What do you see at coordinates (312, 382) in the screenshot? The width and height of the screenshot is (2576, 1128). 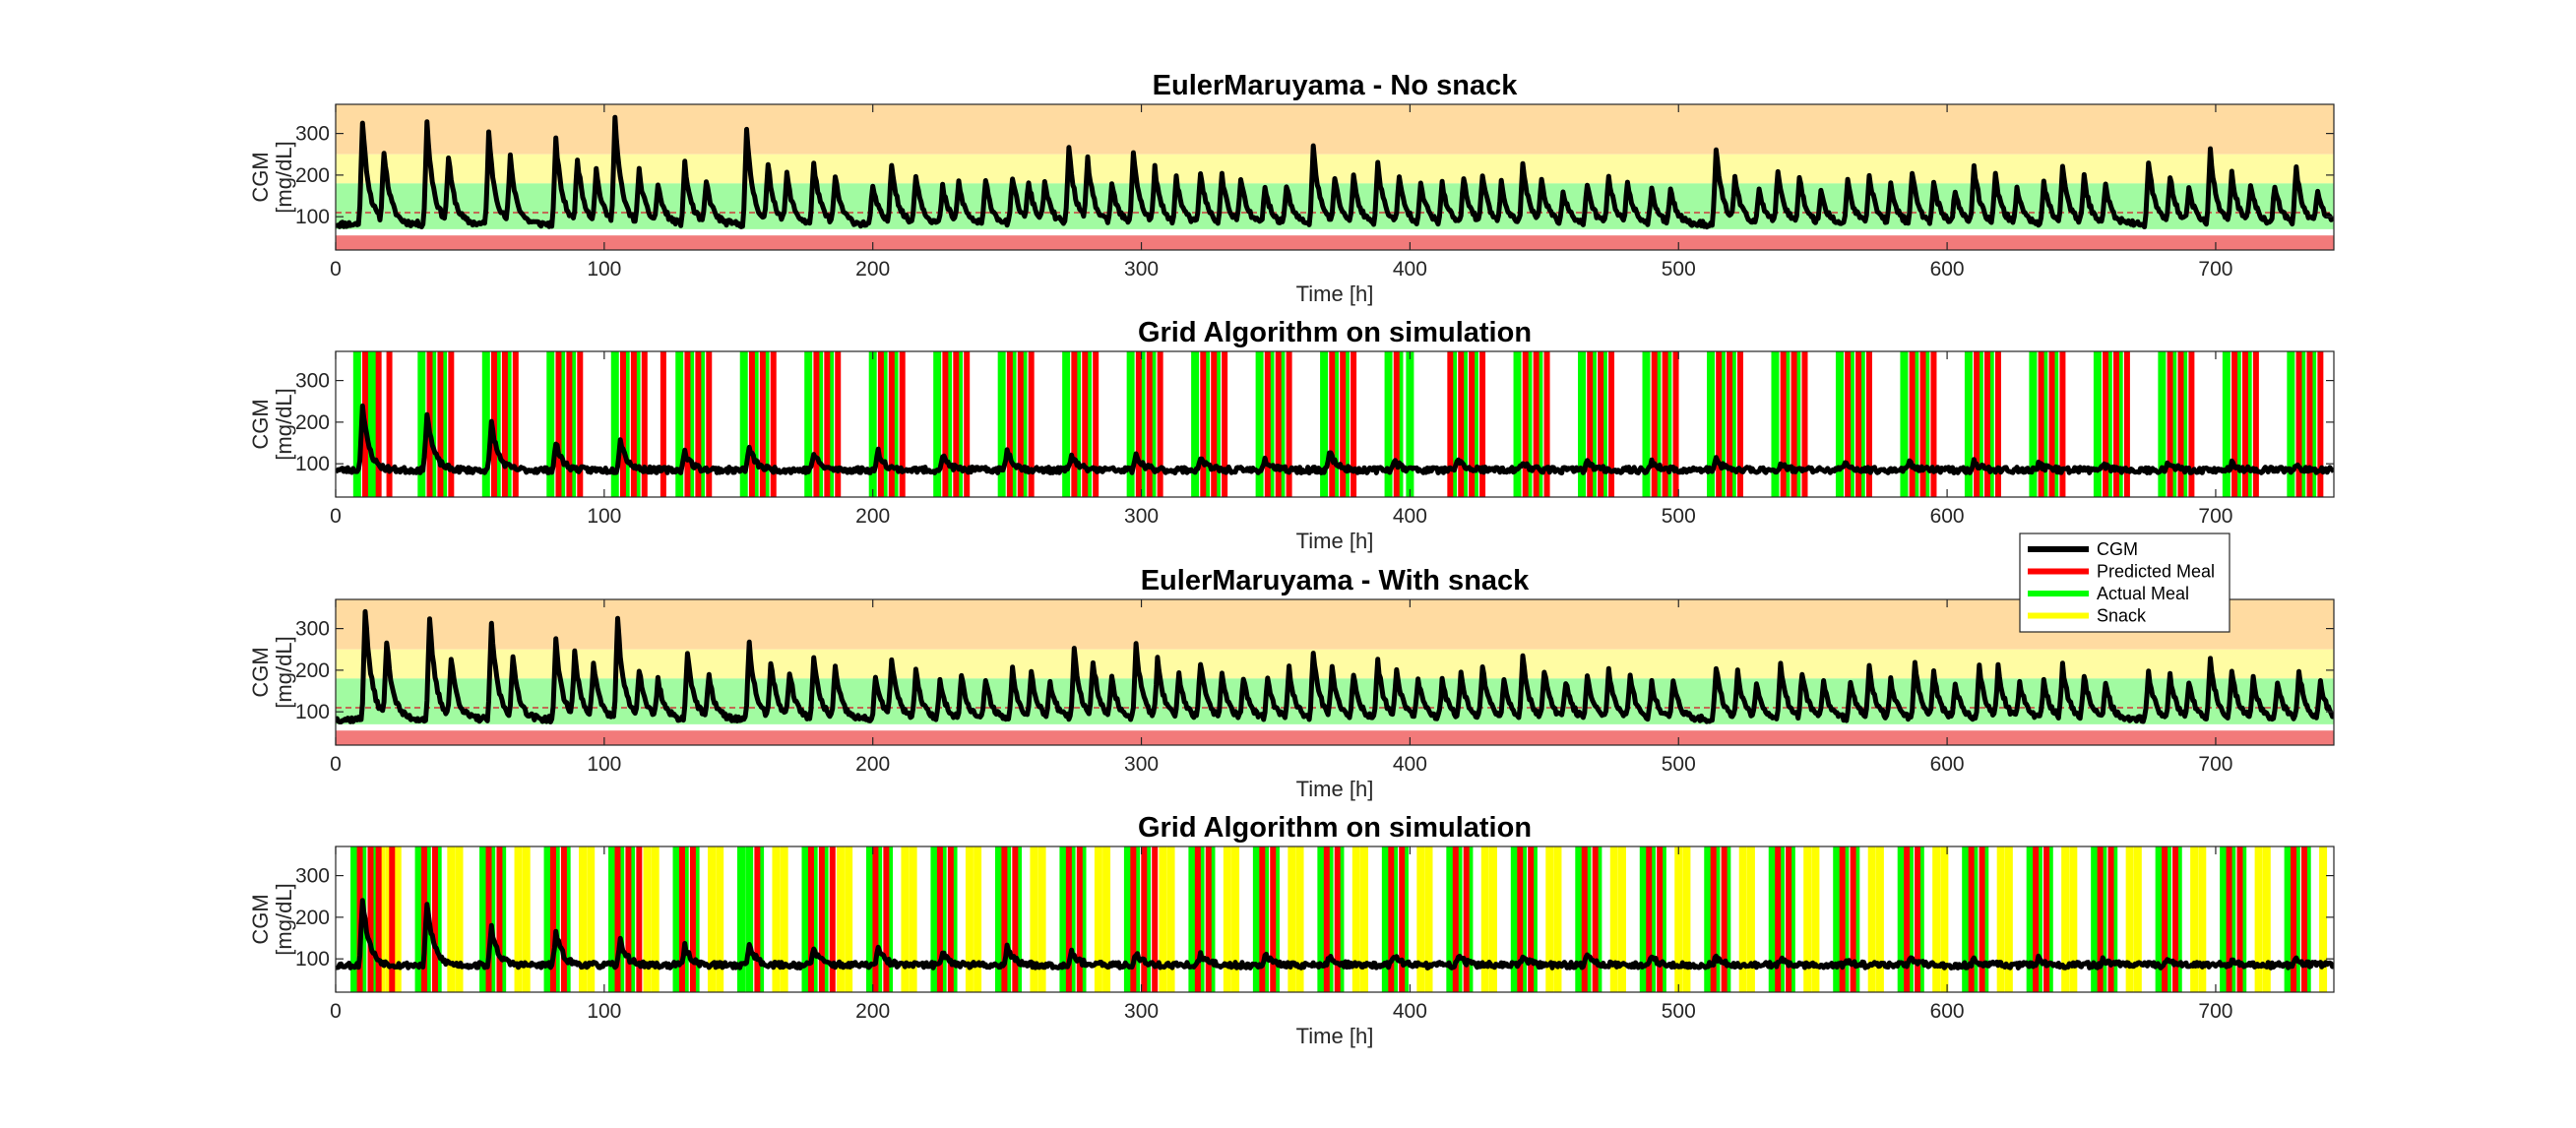 I see `y-tick-label: 300` at bounding box center [312, 382].